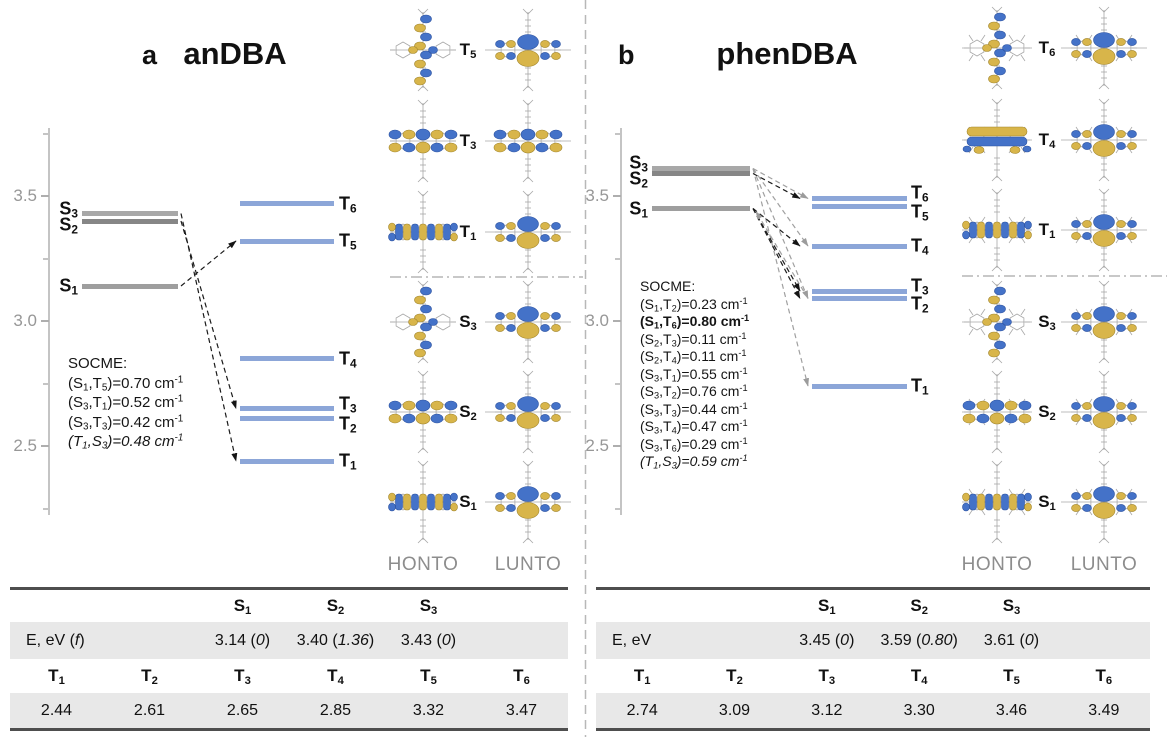 This screenshot has width=1169, height=737. Describe the element at coordinates (335, 710) in the screenshot. I see `t-energy-value: 2.85` at that location.